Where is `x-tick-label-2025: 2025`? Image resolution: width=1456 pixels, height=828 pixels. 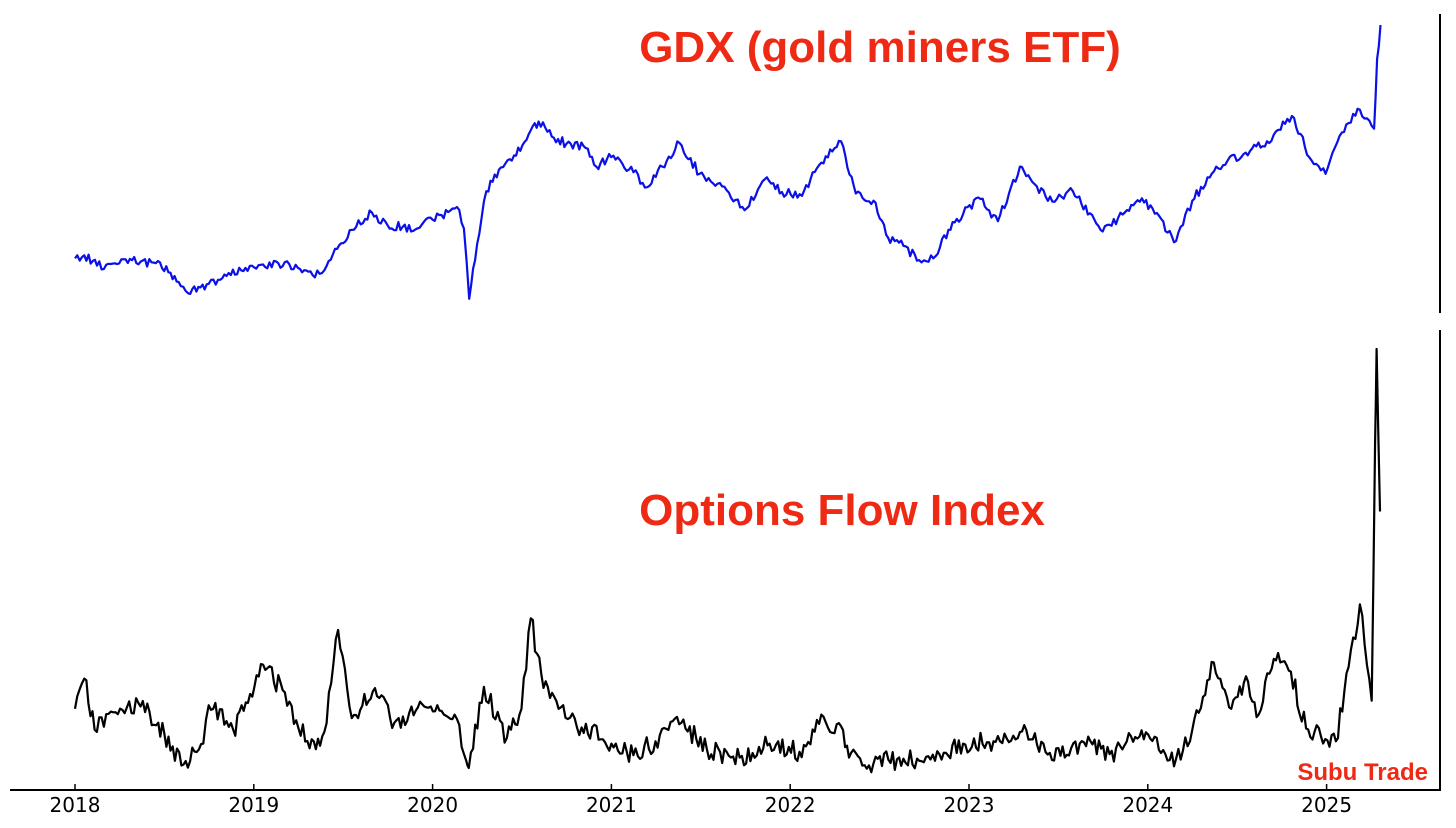
x-tick-label-2025: 2025 is located at coordinates (1326, 805).